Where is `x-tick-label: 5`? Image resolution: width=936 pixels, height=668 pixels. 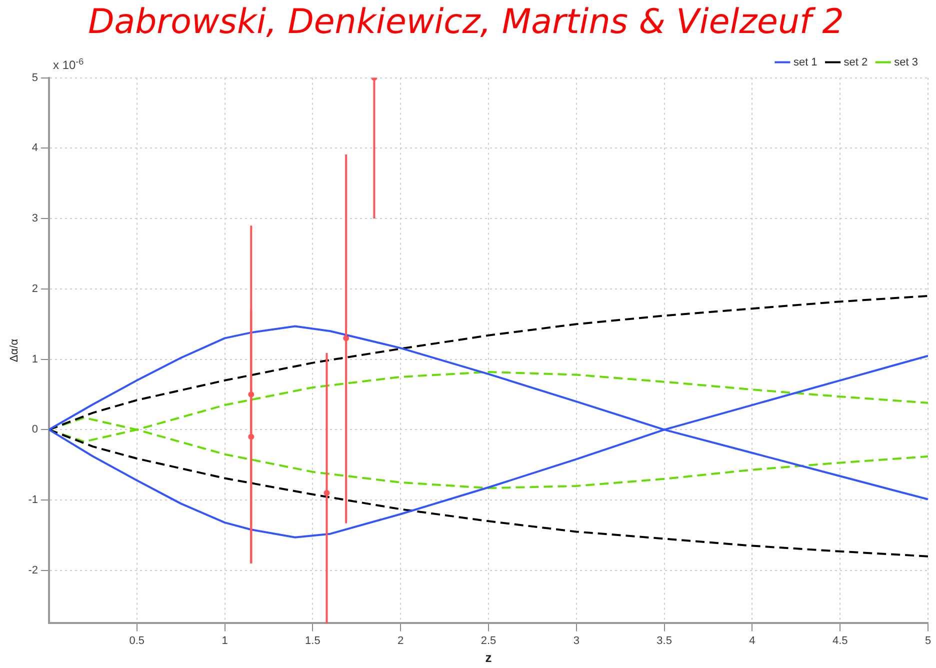 x-tick-label: 5 is located at coordinates (928, 640).